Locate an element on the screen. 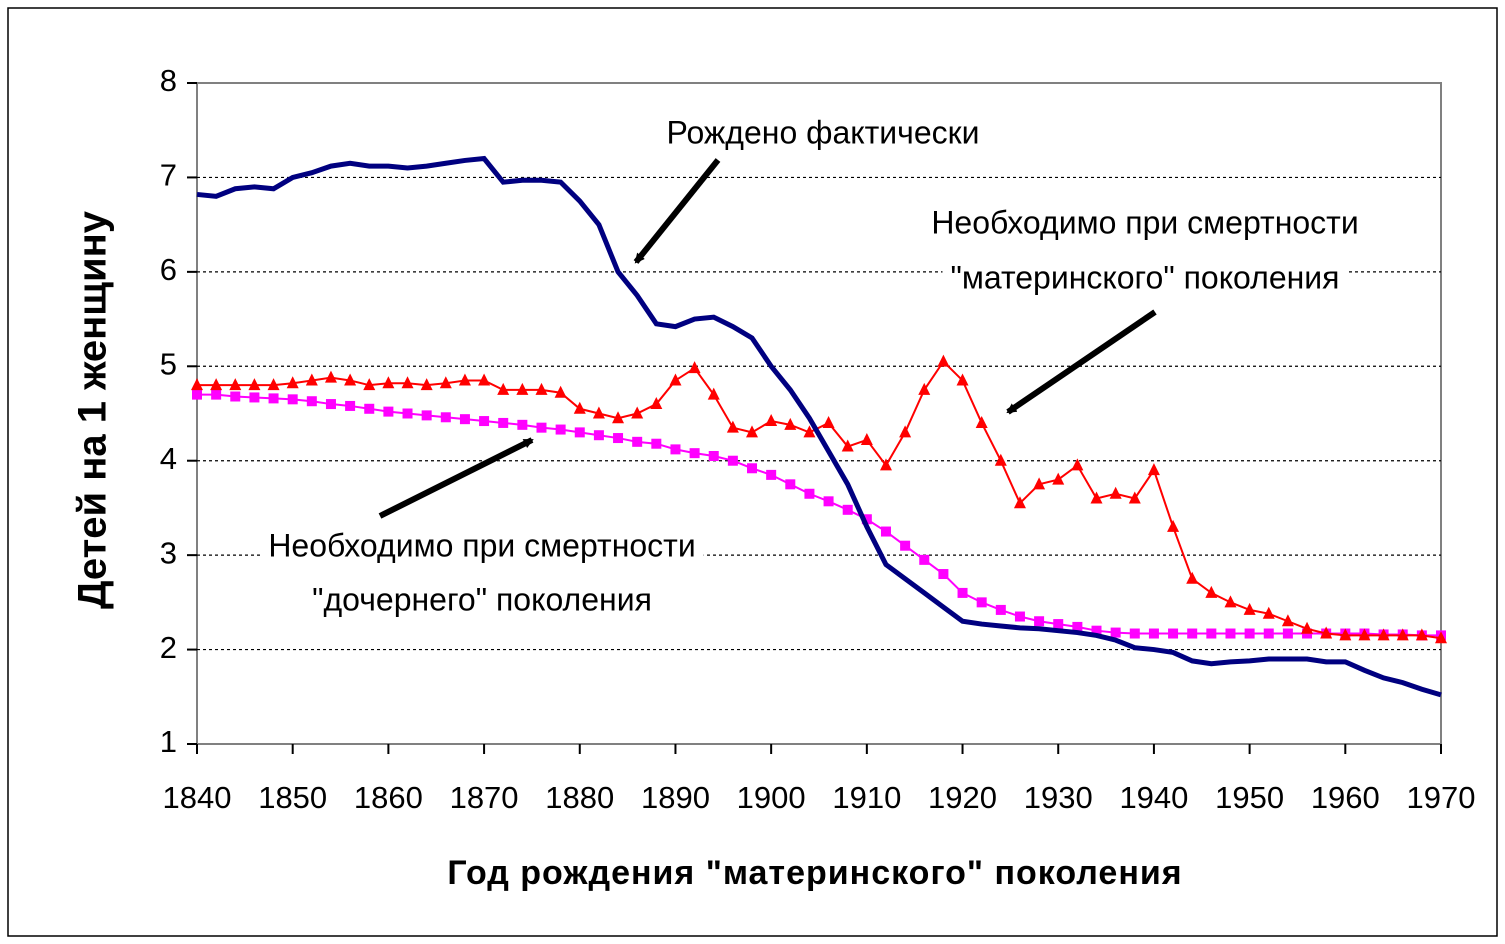  x-tick-label: 1870 is located at coordinates (484, 797).